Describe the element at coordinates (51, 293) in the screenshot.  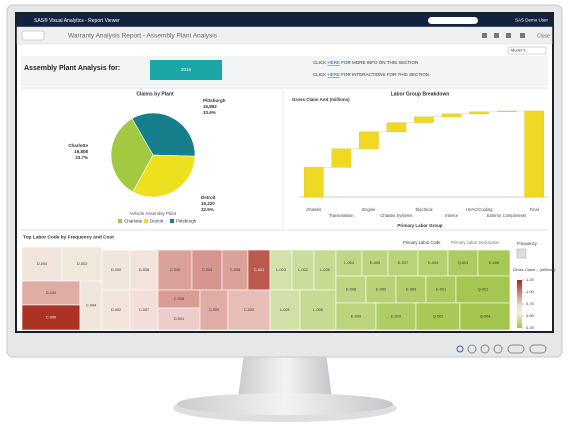
I see `tile-label: D-100` at that location.